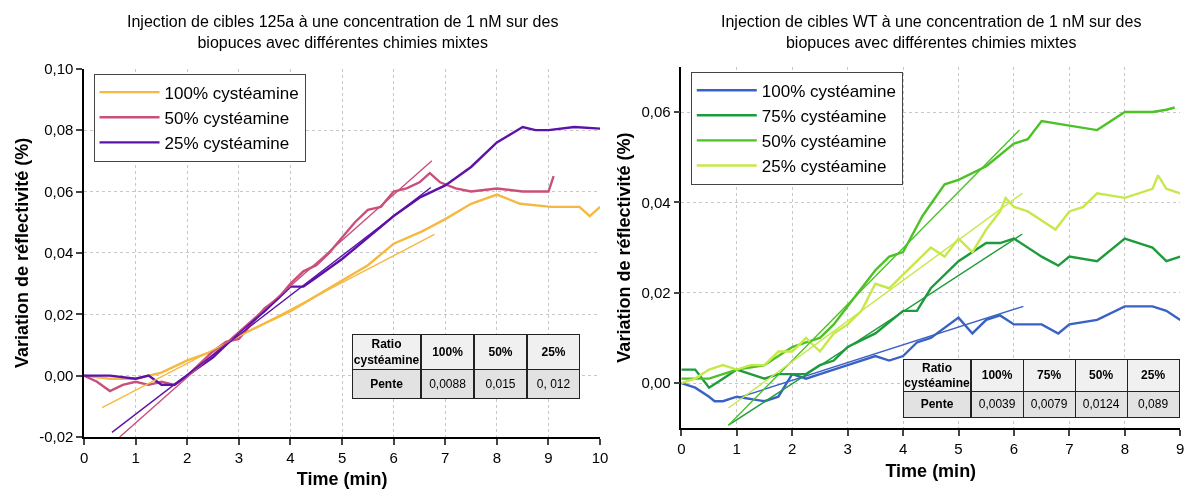 This screenshot has width=1190, height=499. Describe the element at coordinates (343, 32) in the screenshot. I see `chart-title: Injection de cibles 125a à une concentration de 1 nM sur des biopuces avec différentes chimies mixtes` at that location.